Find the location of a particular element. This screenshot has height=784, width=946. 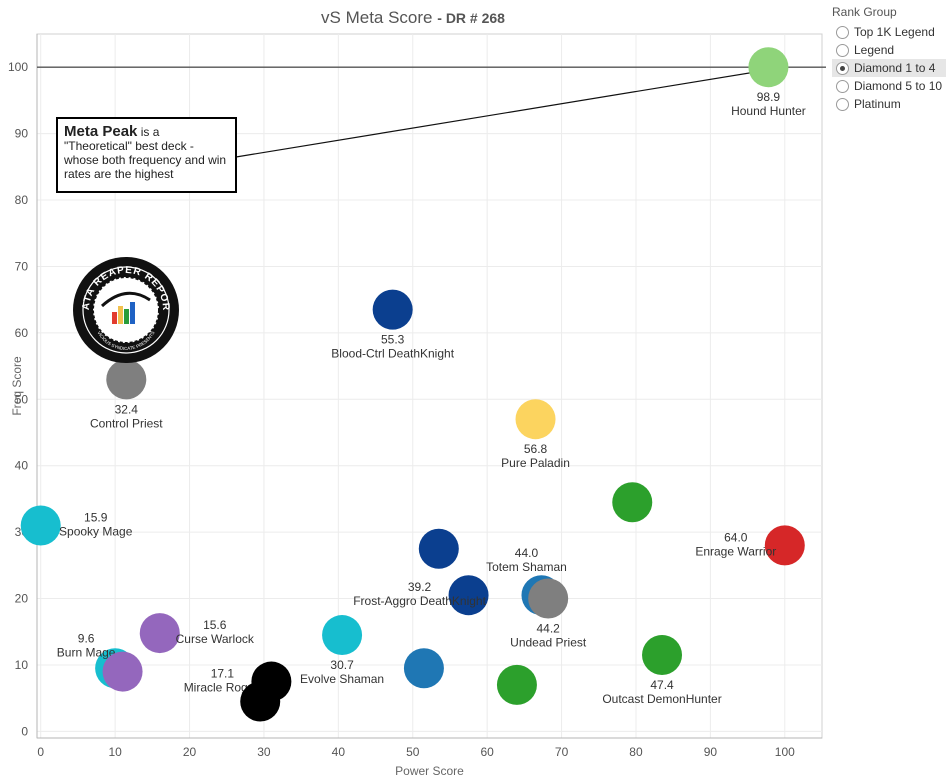

chart-title-sub: DR # 268 is located at coordinates (475, 18).